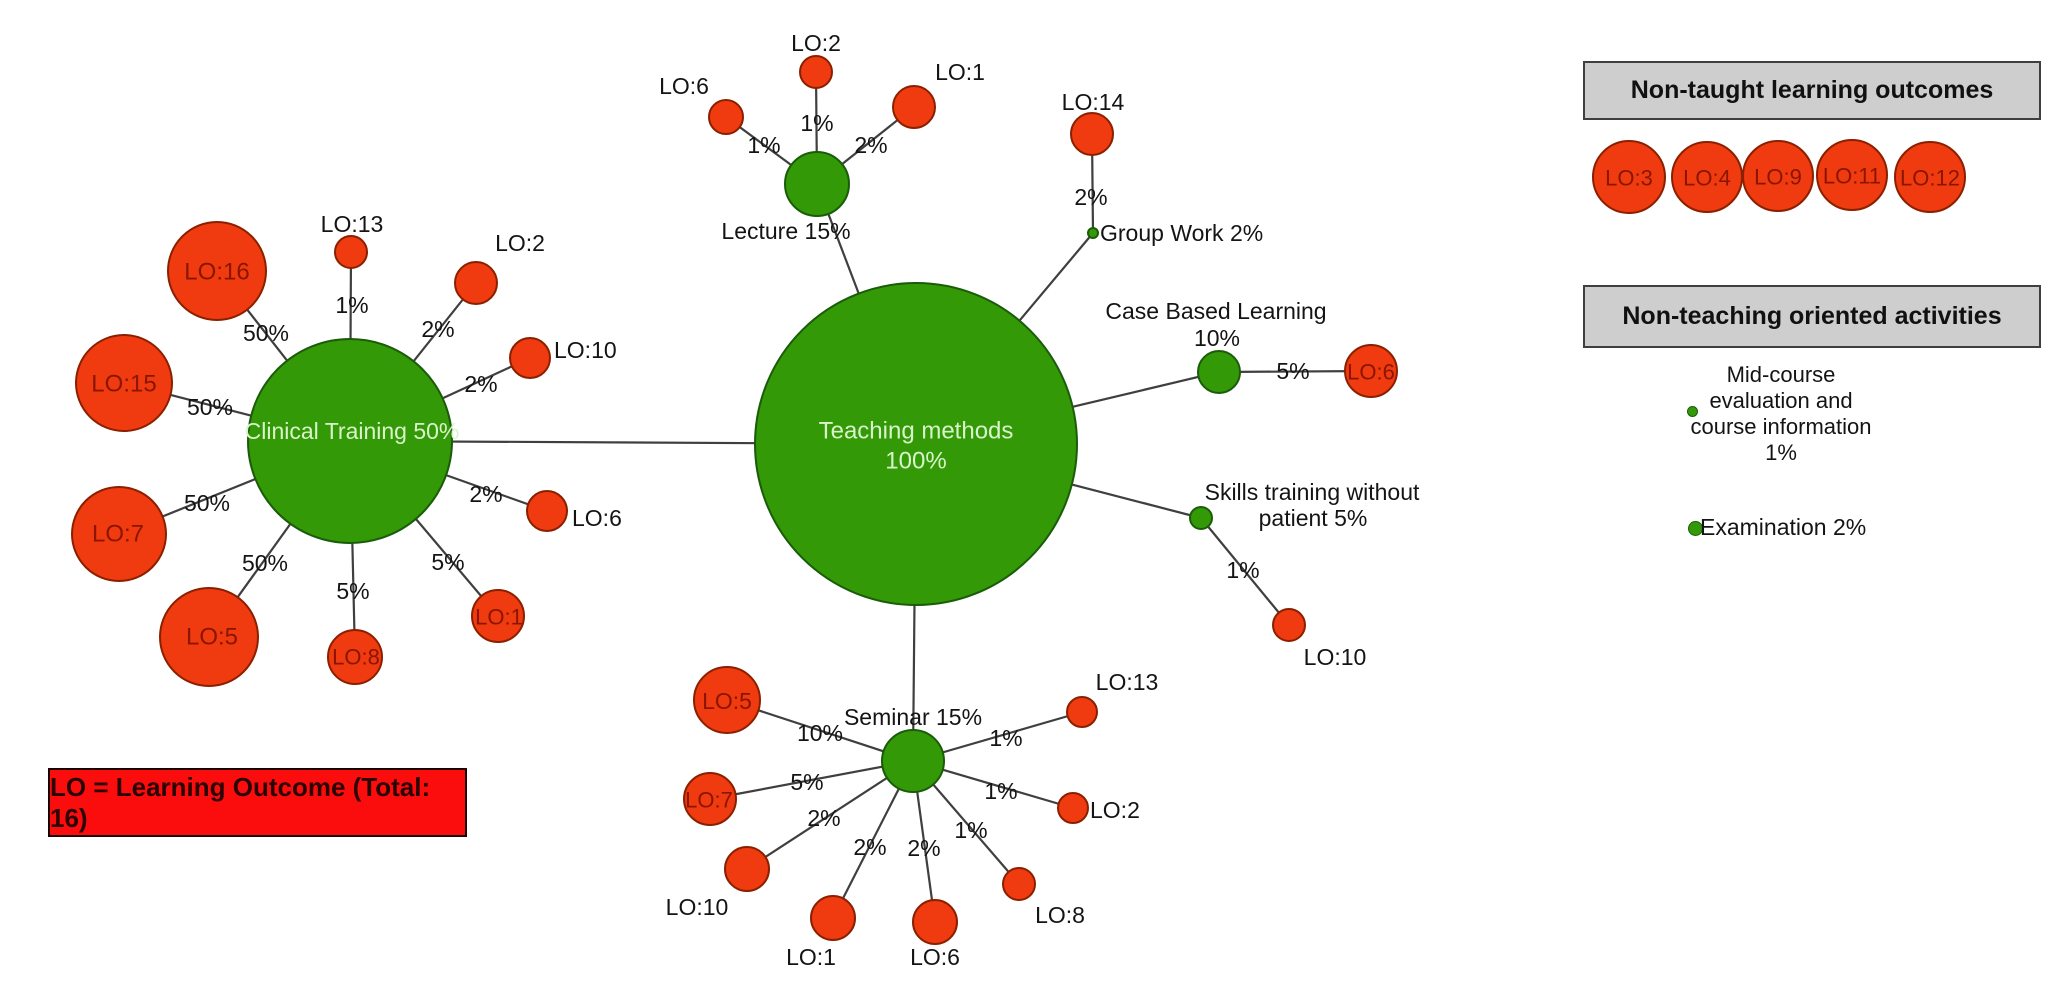  What do you see at coordinates (240, 802) in the screenshot?
I see `legend-text: LO = Learning Outcome (Total: 16)` at bounding box center [240, 802].